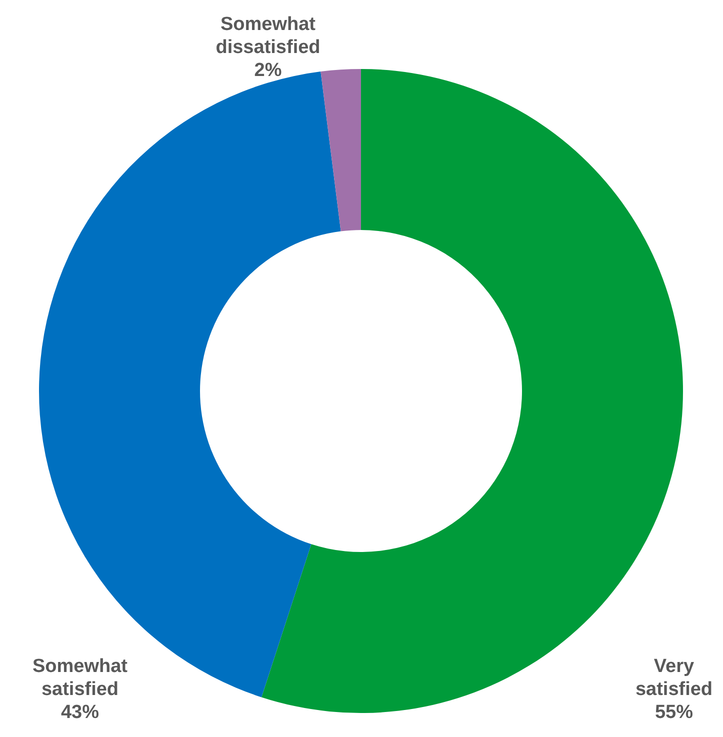 This screenshot has width=723, height=737. I want to click on slice-label: Somewhat satisfied, so click(80, 678).